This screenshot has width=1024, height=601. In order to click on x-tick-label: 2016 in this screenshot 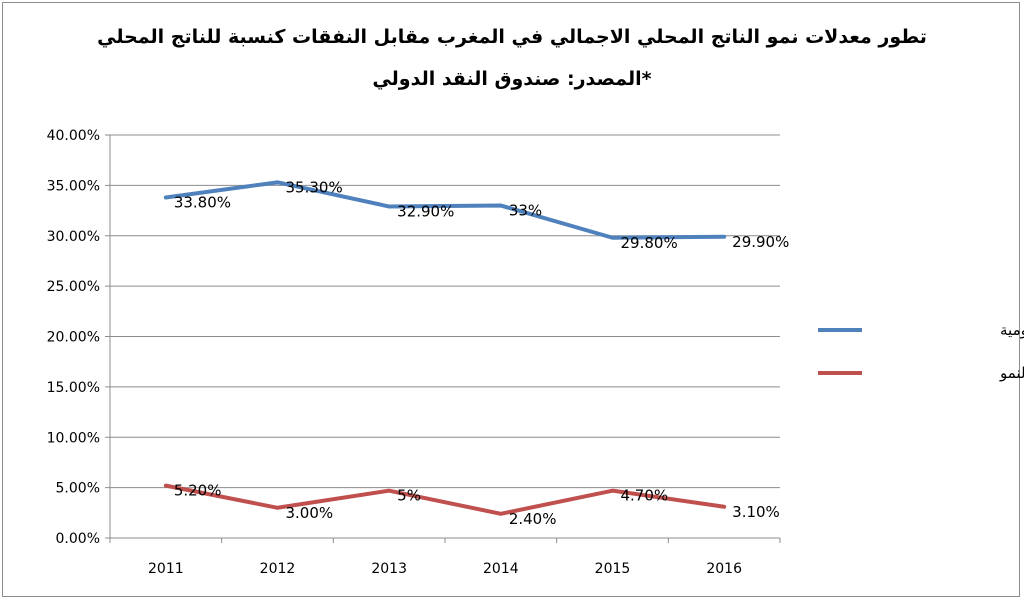, I will do `click(724, 569)`.